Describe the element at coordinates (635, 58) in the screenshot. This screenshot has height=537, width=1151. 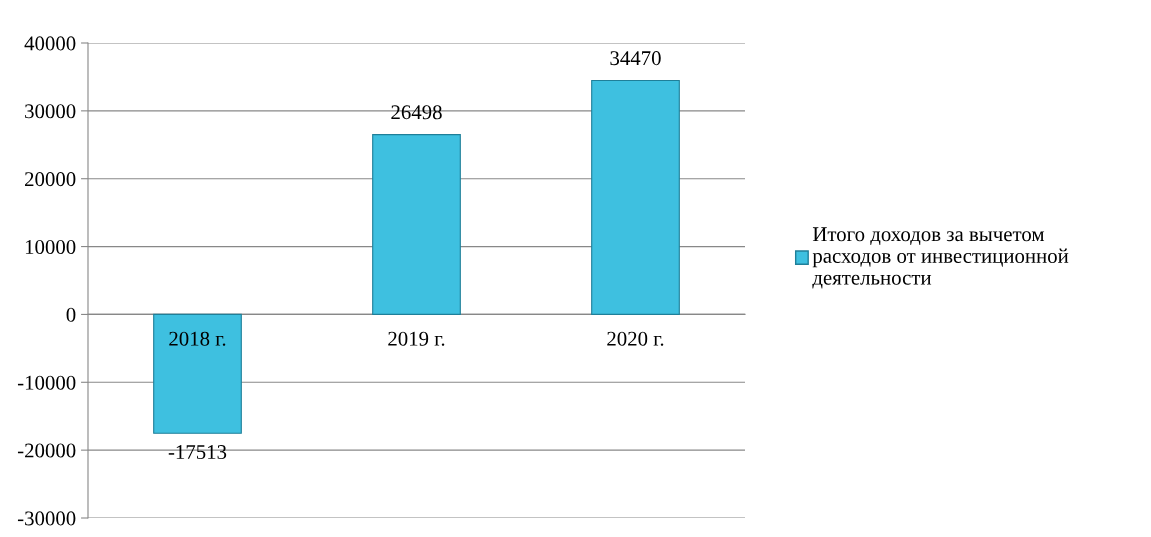
I see `data-label: 34470` at that location.